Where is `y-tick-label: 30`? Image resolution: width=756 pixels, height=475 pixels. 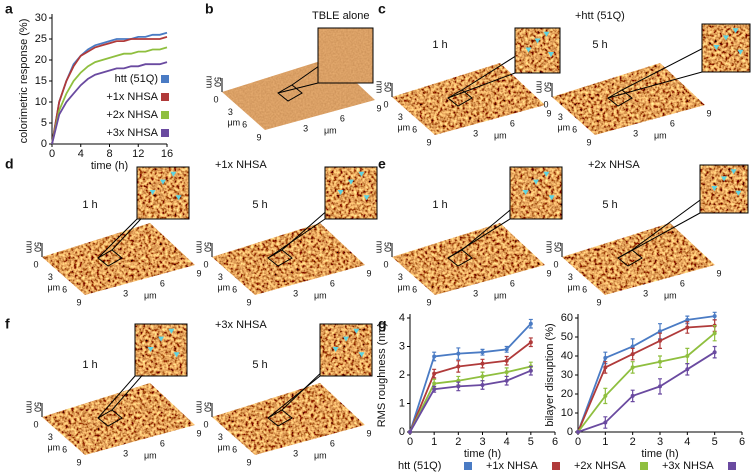
y-tick-label: 30 is located at coordinates (41, 18).